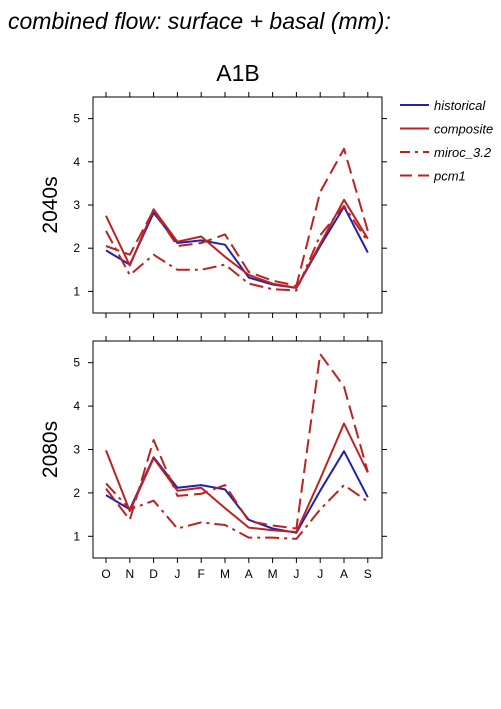 The width and height of the screenshot is (501, 709). I want to click on legend-label: historical, so click(460, 105).